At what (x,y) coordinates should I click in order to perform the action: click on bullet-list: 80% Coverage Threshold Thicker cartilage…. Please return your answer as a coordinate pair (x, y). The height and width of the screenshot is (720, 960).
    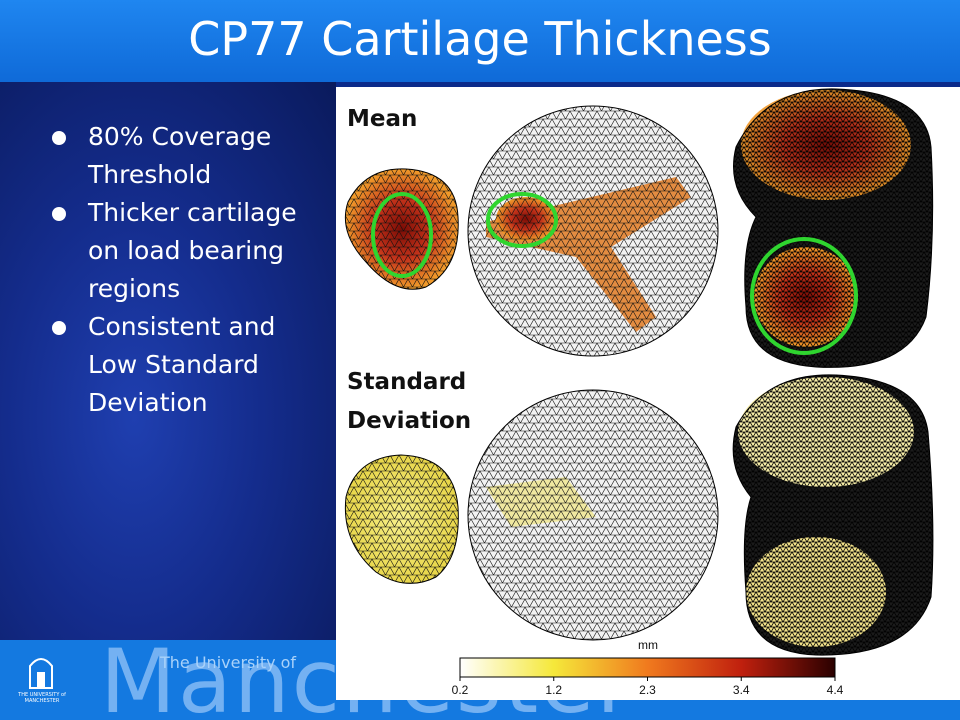
    Looking at the image, I should click on (187, 270).